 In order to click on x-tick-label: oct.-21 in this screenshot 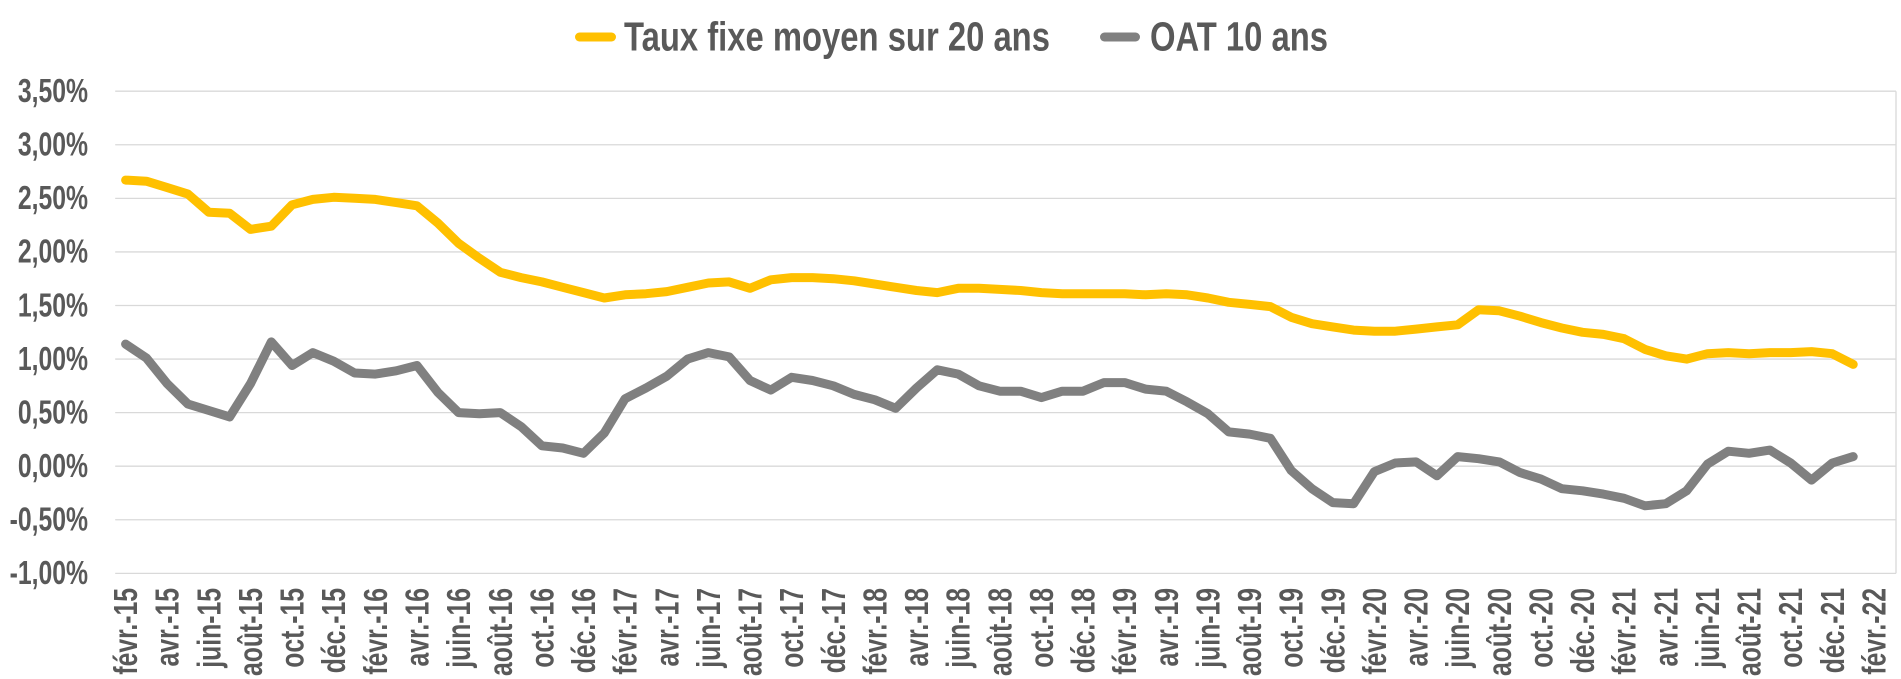, I will do `click(1790, 628)`.